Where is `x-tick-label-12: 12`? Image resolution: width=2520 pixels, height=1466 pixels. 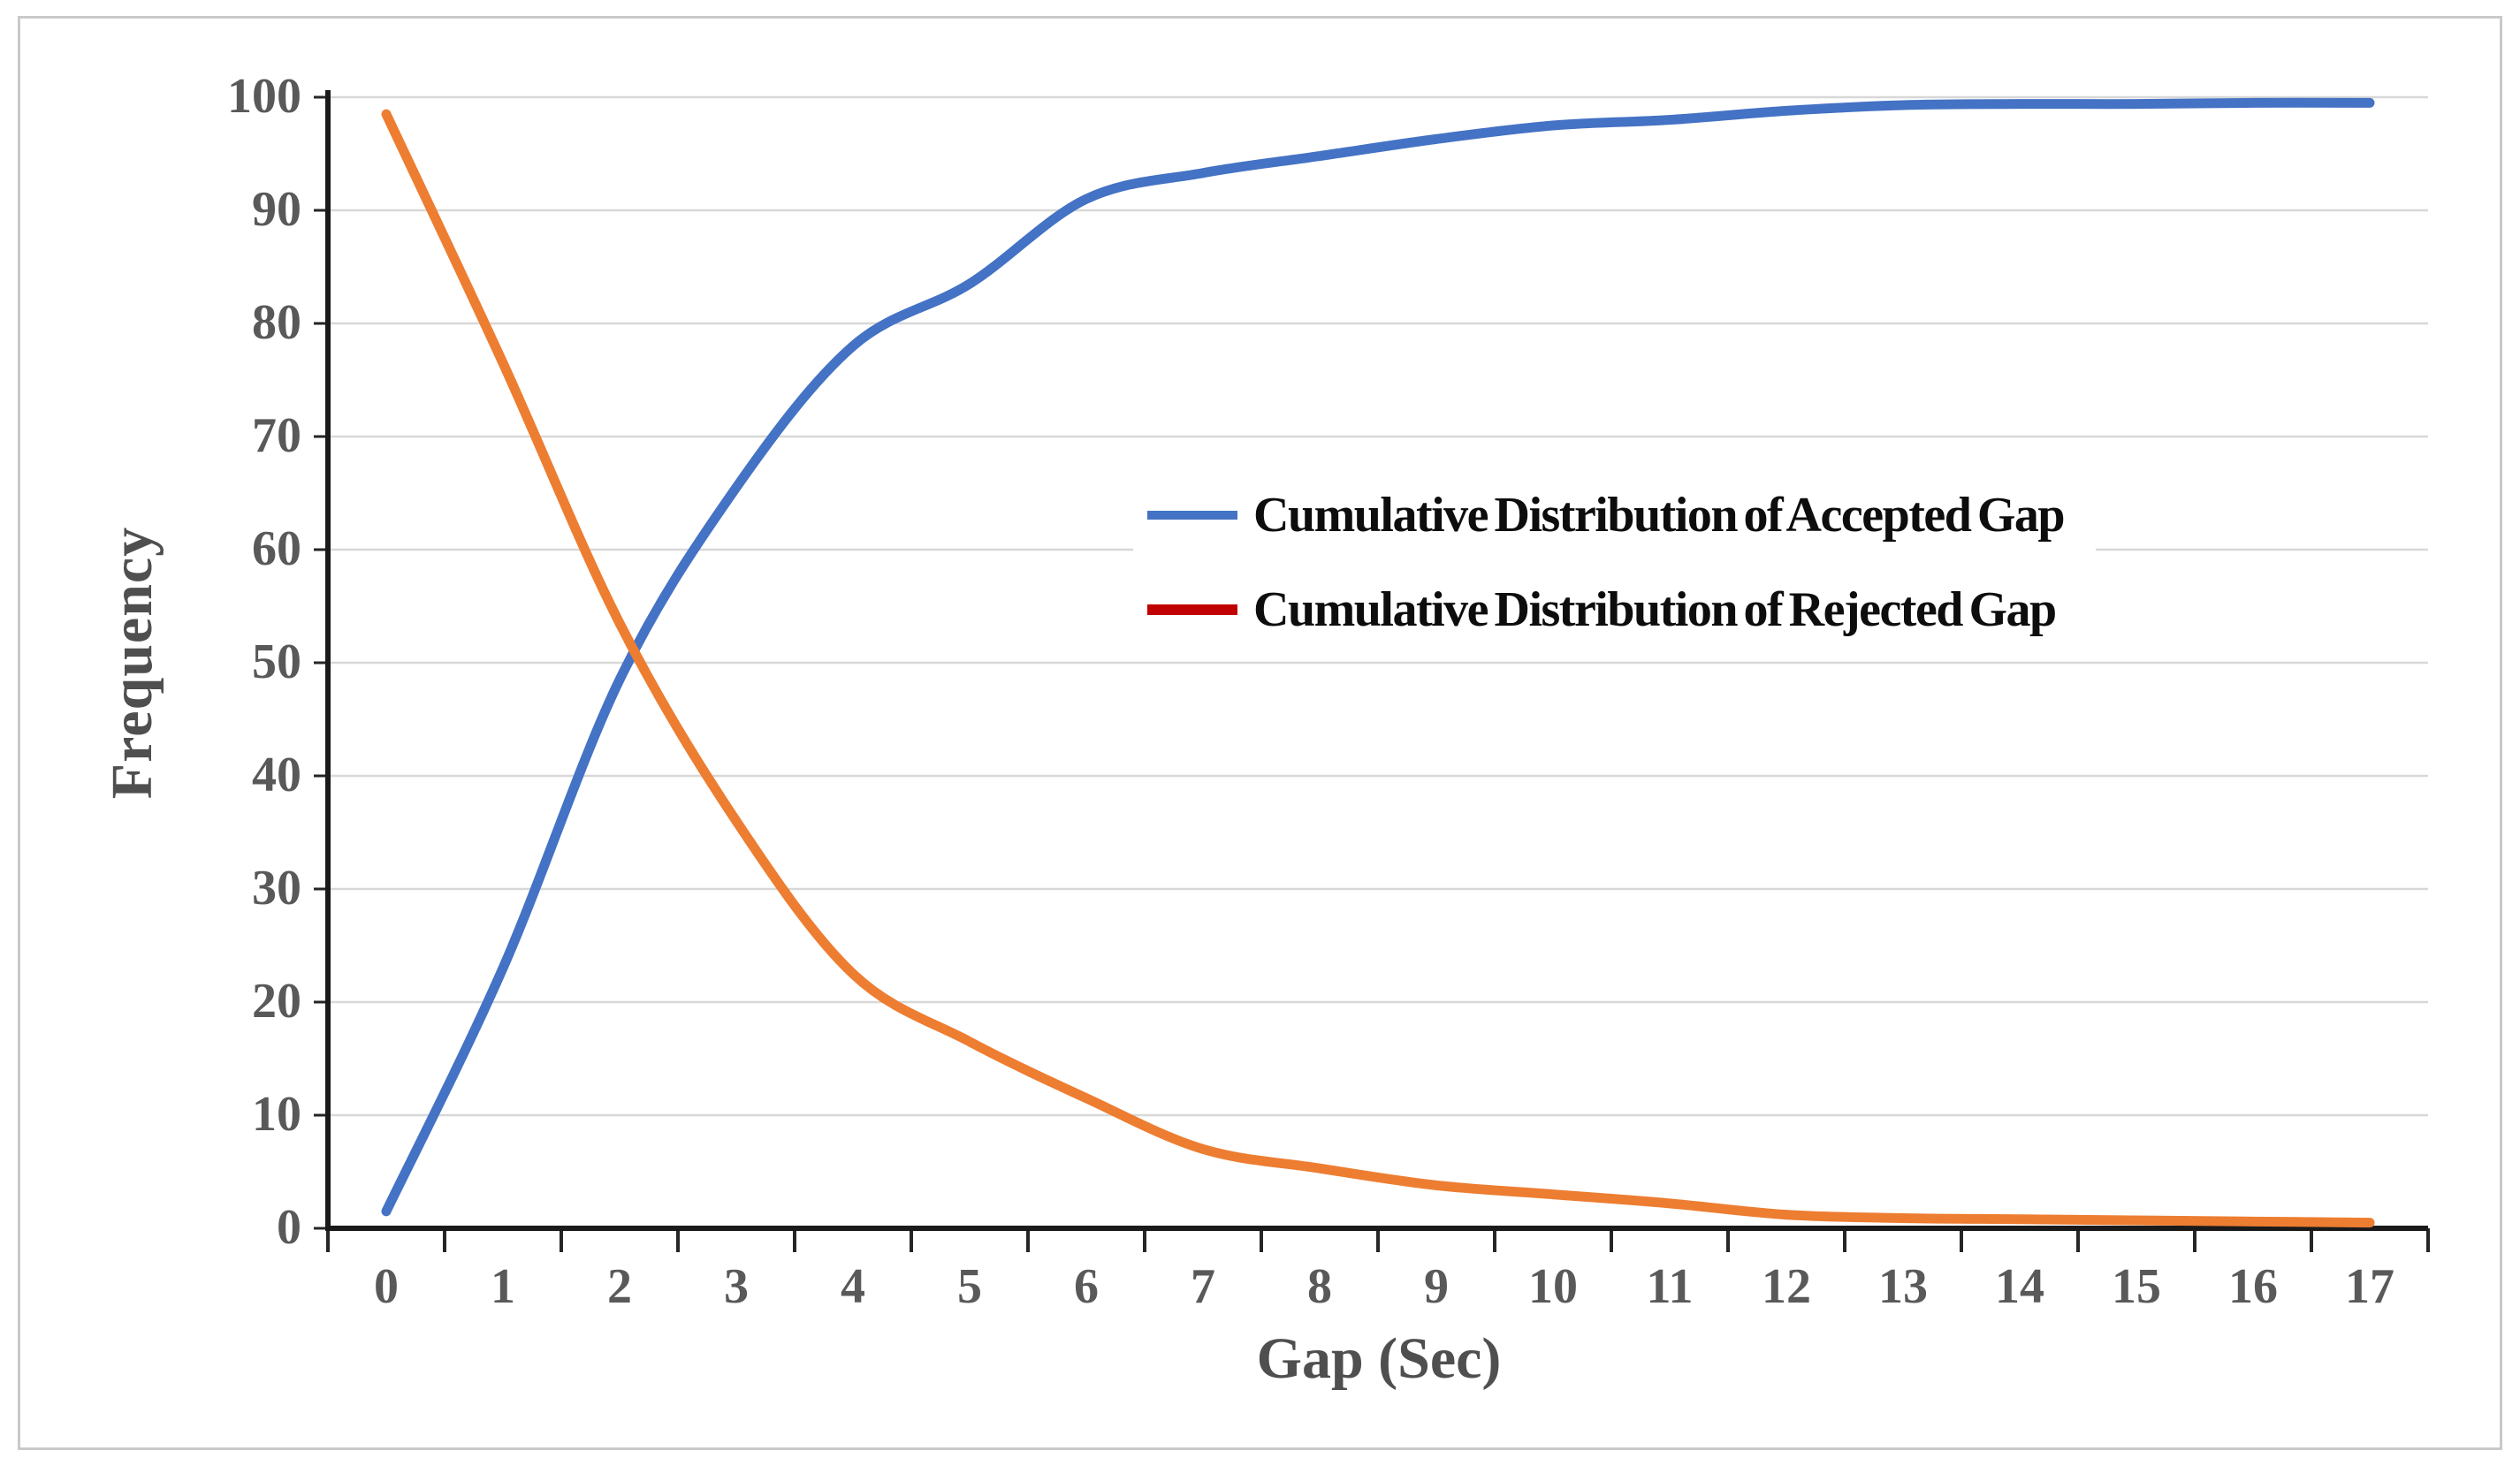 x-tick-label-12: 12 is located at coordinates (1786, 1287).